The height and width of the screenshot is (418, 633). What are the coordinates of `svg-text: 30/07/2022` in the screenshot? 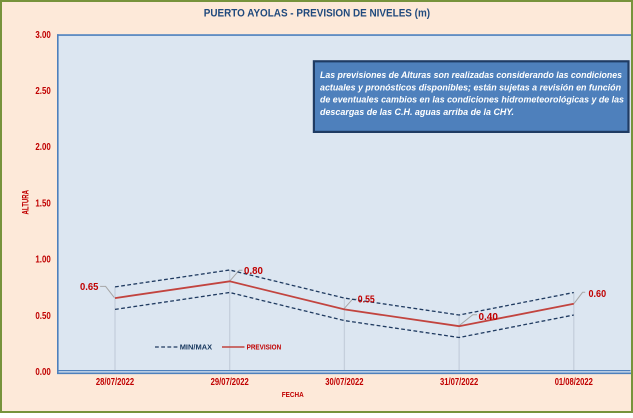 It's located at (344, 382).